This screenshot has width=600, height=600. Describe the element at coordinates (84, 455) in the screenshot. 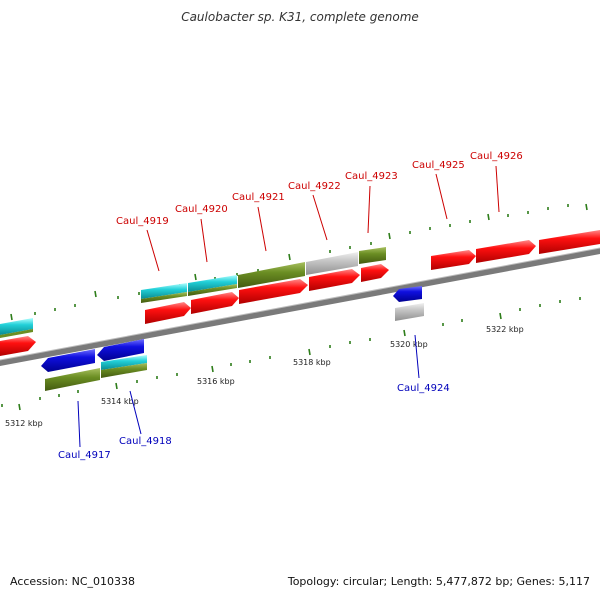

I see `gene-label-caul-4917: Caul_4917` at that location.